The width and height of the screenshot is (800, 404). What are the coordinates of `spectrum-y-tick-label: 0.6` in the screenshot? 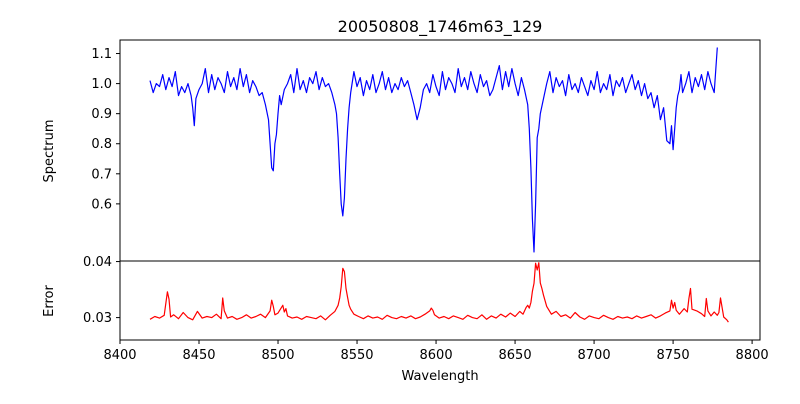 It's located at (101, 204).